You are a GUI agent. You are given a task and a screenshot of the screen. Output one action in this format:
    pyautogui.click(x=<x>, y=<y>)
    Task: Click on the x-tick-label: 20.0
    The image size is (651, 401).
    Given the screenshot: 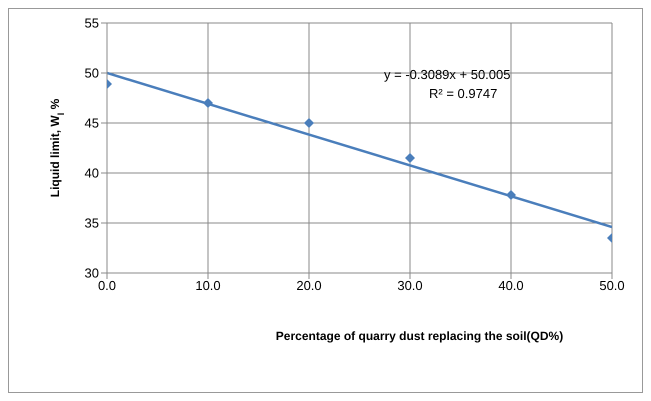 What is the action you would take?
    pyautogui.click(x=309, y=286)
    